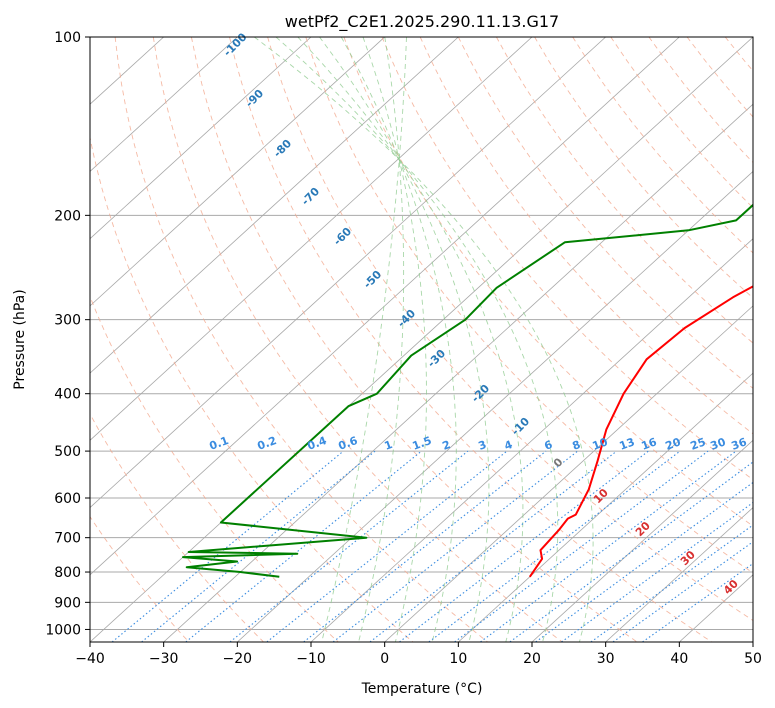 Image resolution: width=775 pixels, height=708 pixels. Describe the element at coordinates (673, 444) in the screenshot. I see `mixing-ratio-label: 20` at that location.